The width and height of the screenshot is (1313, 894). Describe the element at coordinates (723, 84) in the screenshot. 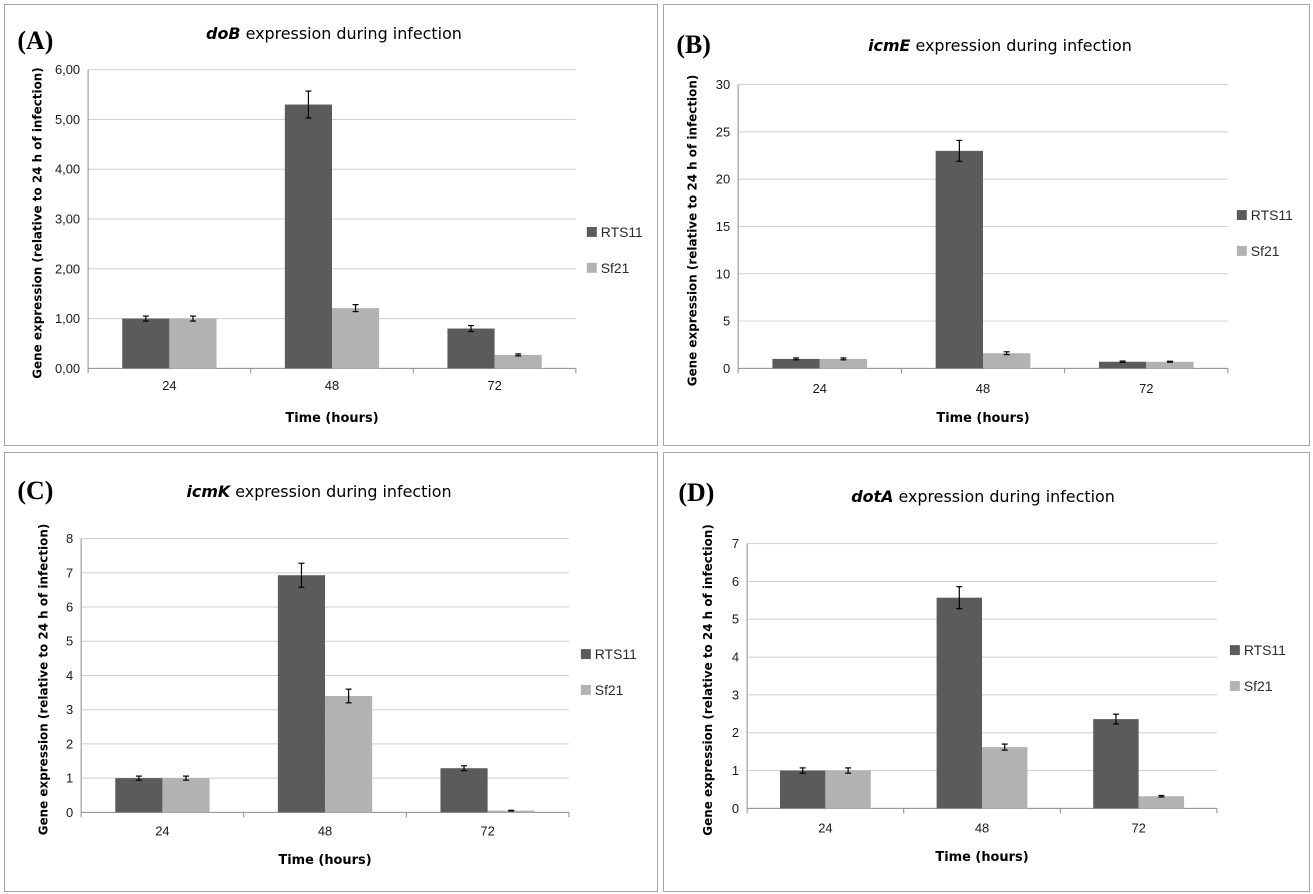

I see `y-tick-label: 30` at that location.